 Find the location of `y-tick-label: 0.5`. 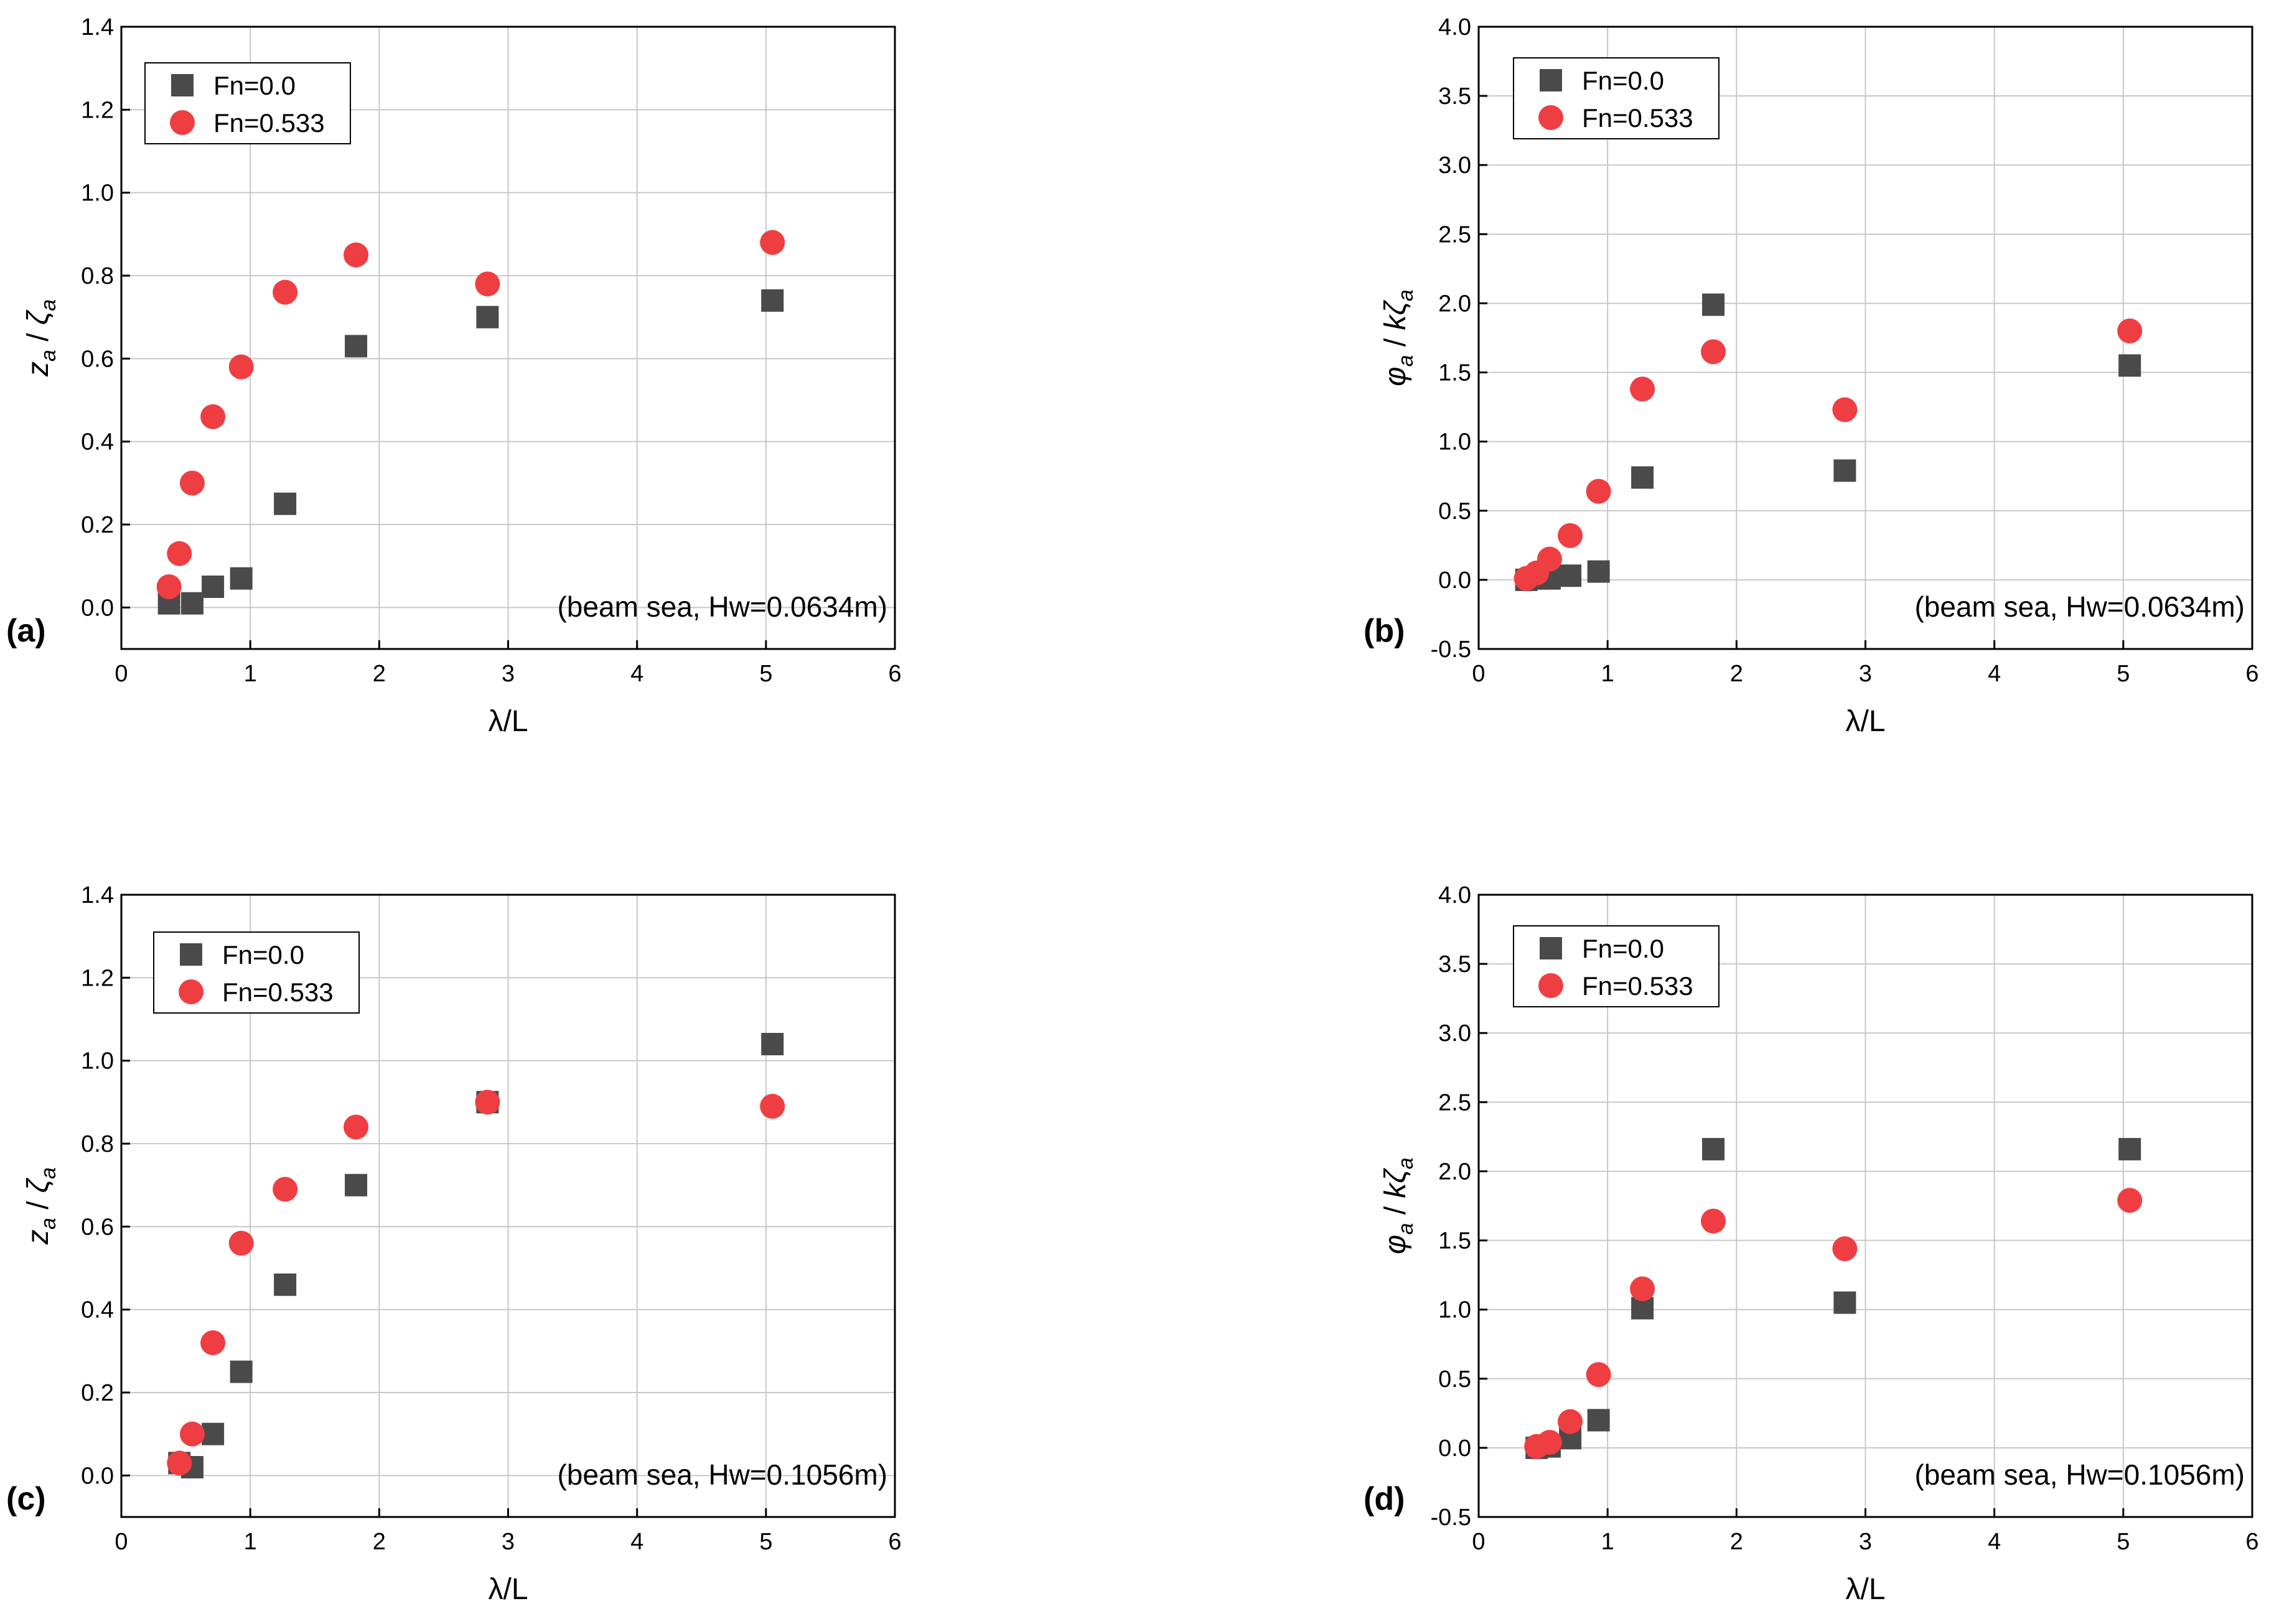

y-tick-label: 0.5 is located at coordinates (1454, 511).